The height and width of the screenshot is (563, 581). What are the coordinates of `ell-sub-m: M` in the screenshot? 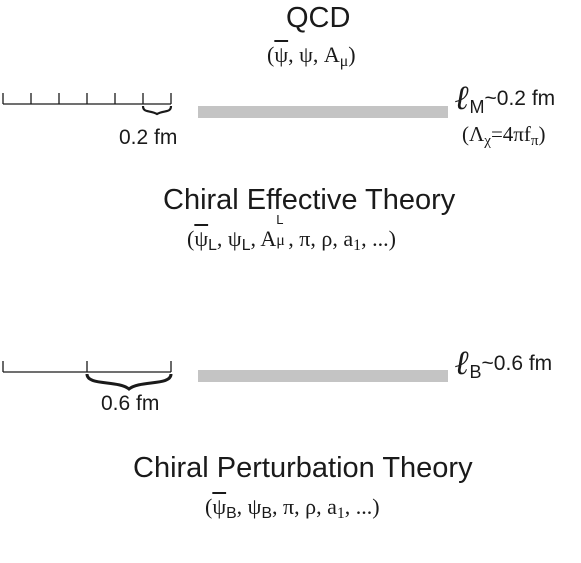 It's located at (477, 107).